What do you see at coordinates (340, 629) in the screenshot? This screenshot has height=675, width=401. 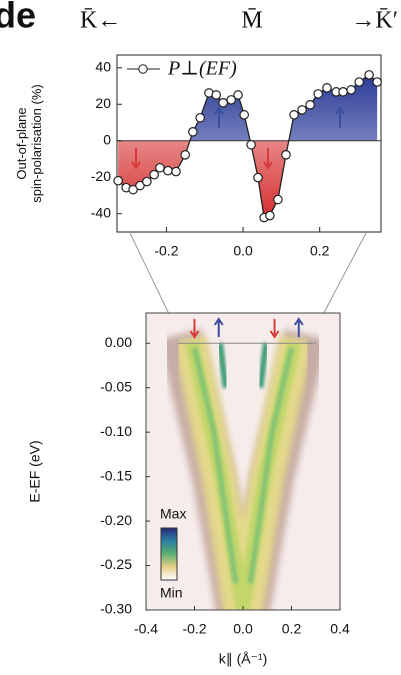 I see `x-tick-label: 0.4` at bounding box center [340, 629].